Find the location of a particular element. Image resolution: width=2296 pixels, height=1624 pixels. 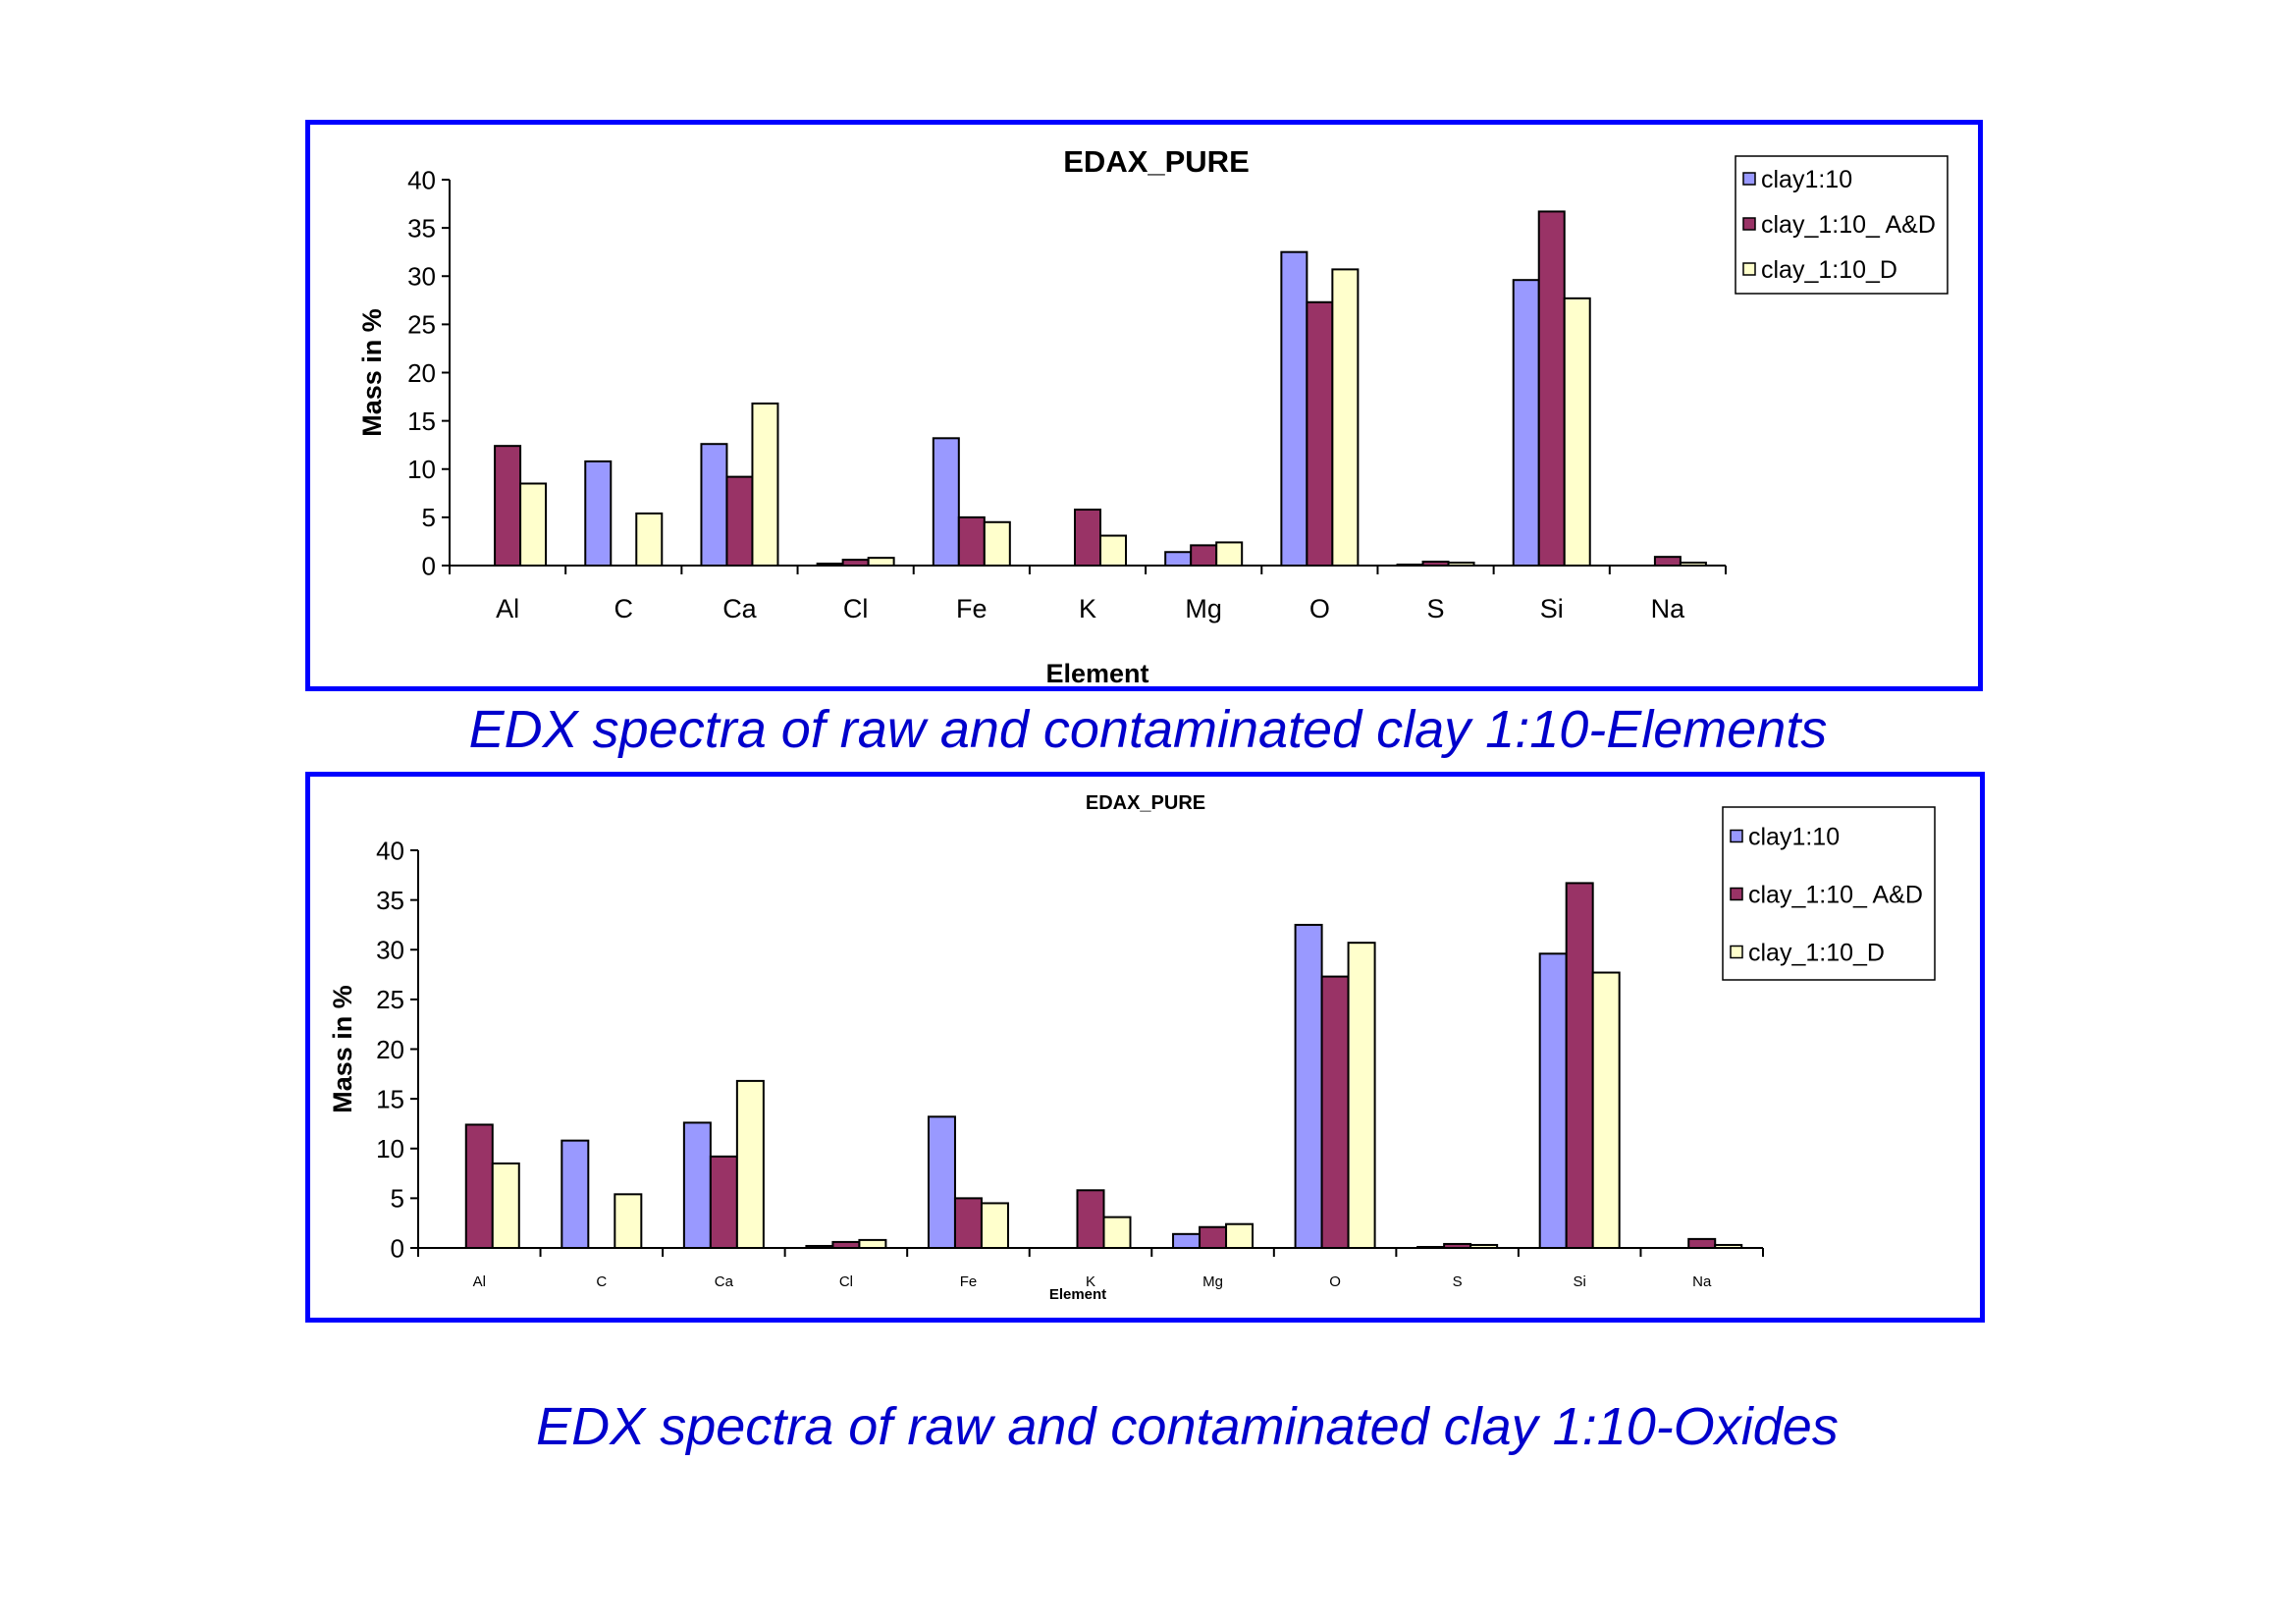

x-tick-label-o: O is located at coordinates (1320, 608).